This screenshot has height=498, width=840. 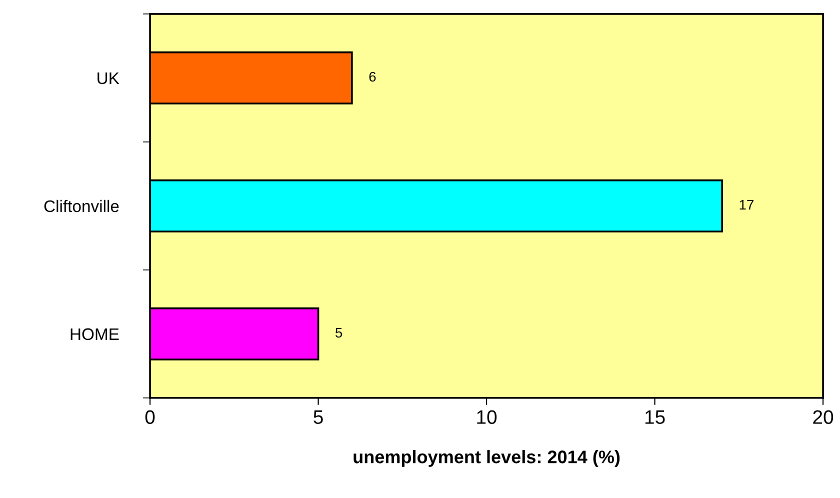 I want to click on y-tick-label: Cliftonville, so click(x=81, y=206).